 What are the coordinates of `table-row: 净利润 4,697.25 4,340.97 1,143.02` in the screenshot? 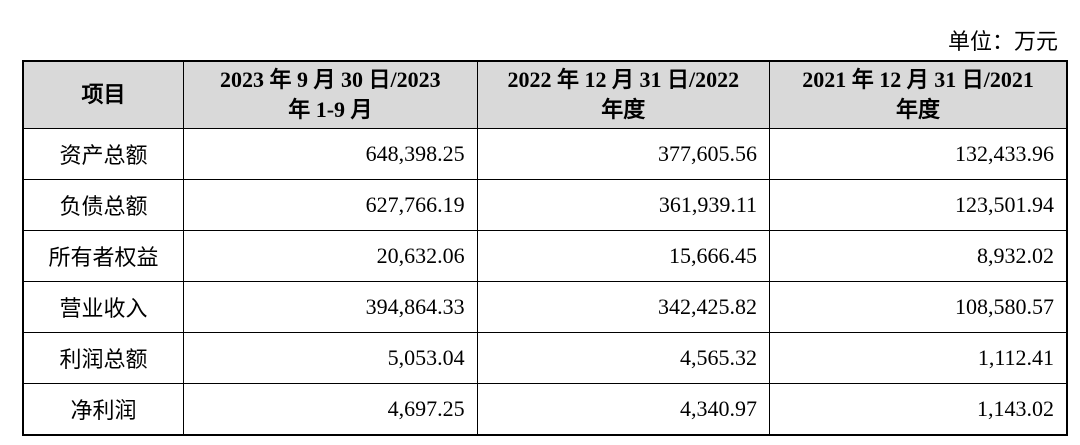 It's located at (545, 409).